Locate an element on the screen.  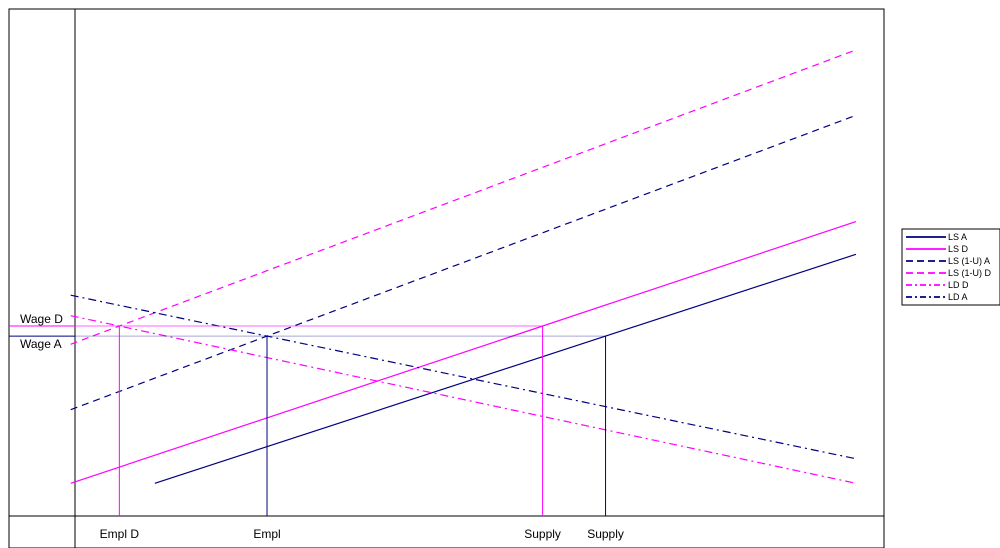
y-tick-label-wage-d: Wage D is located at coordinates (41, 319).